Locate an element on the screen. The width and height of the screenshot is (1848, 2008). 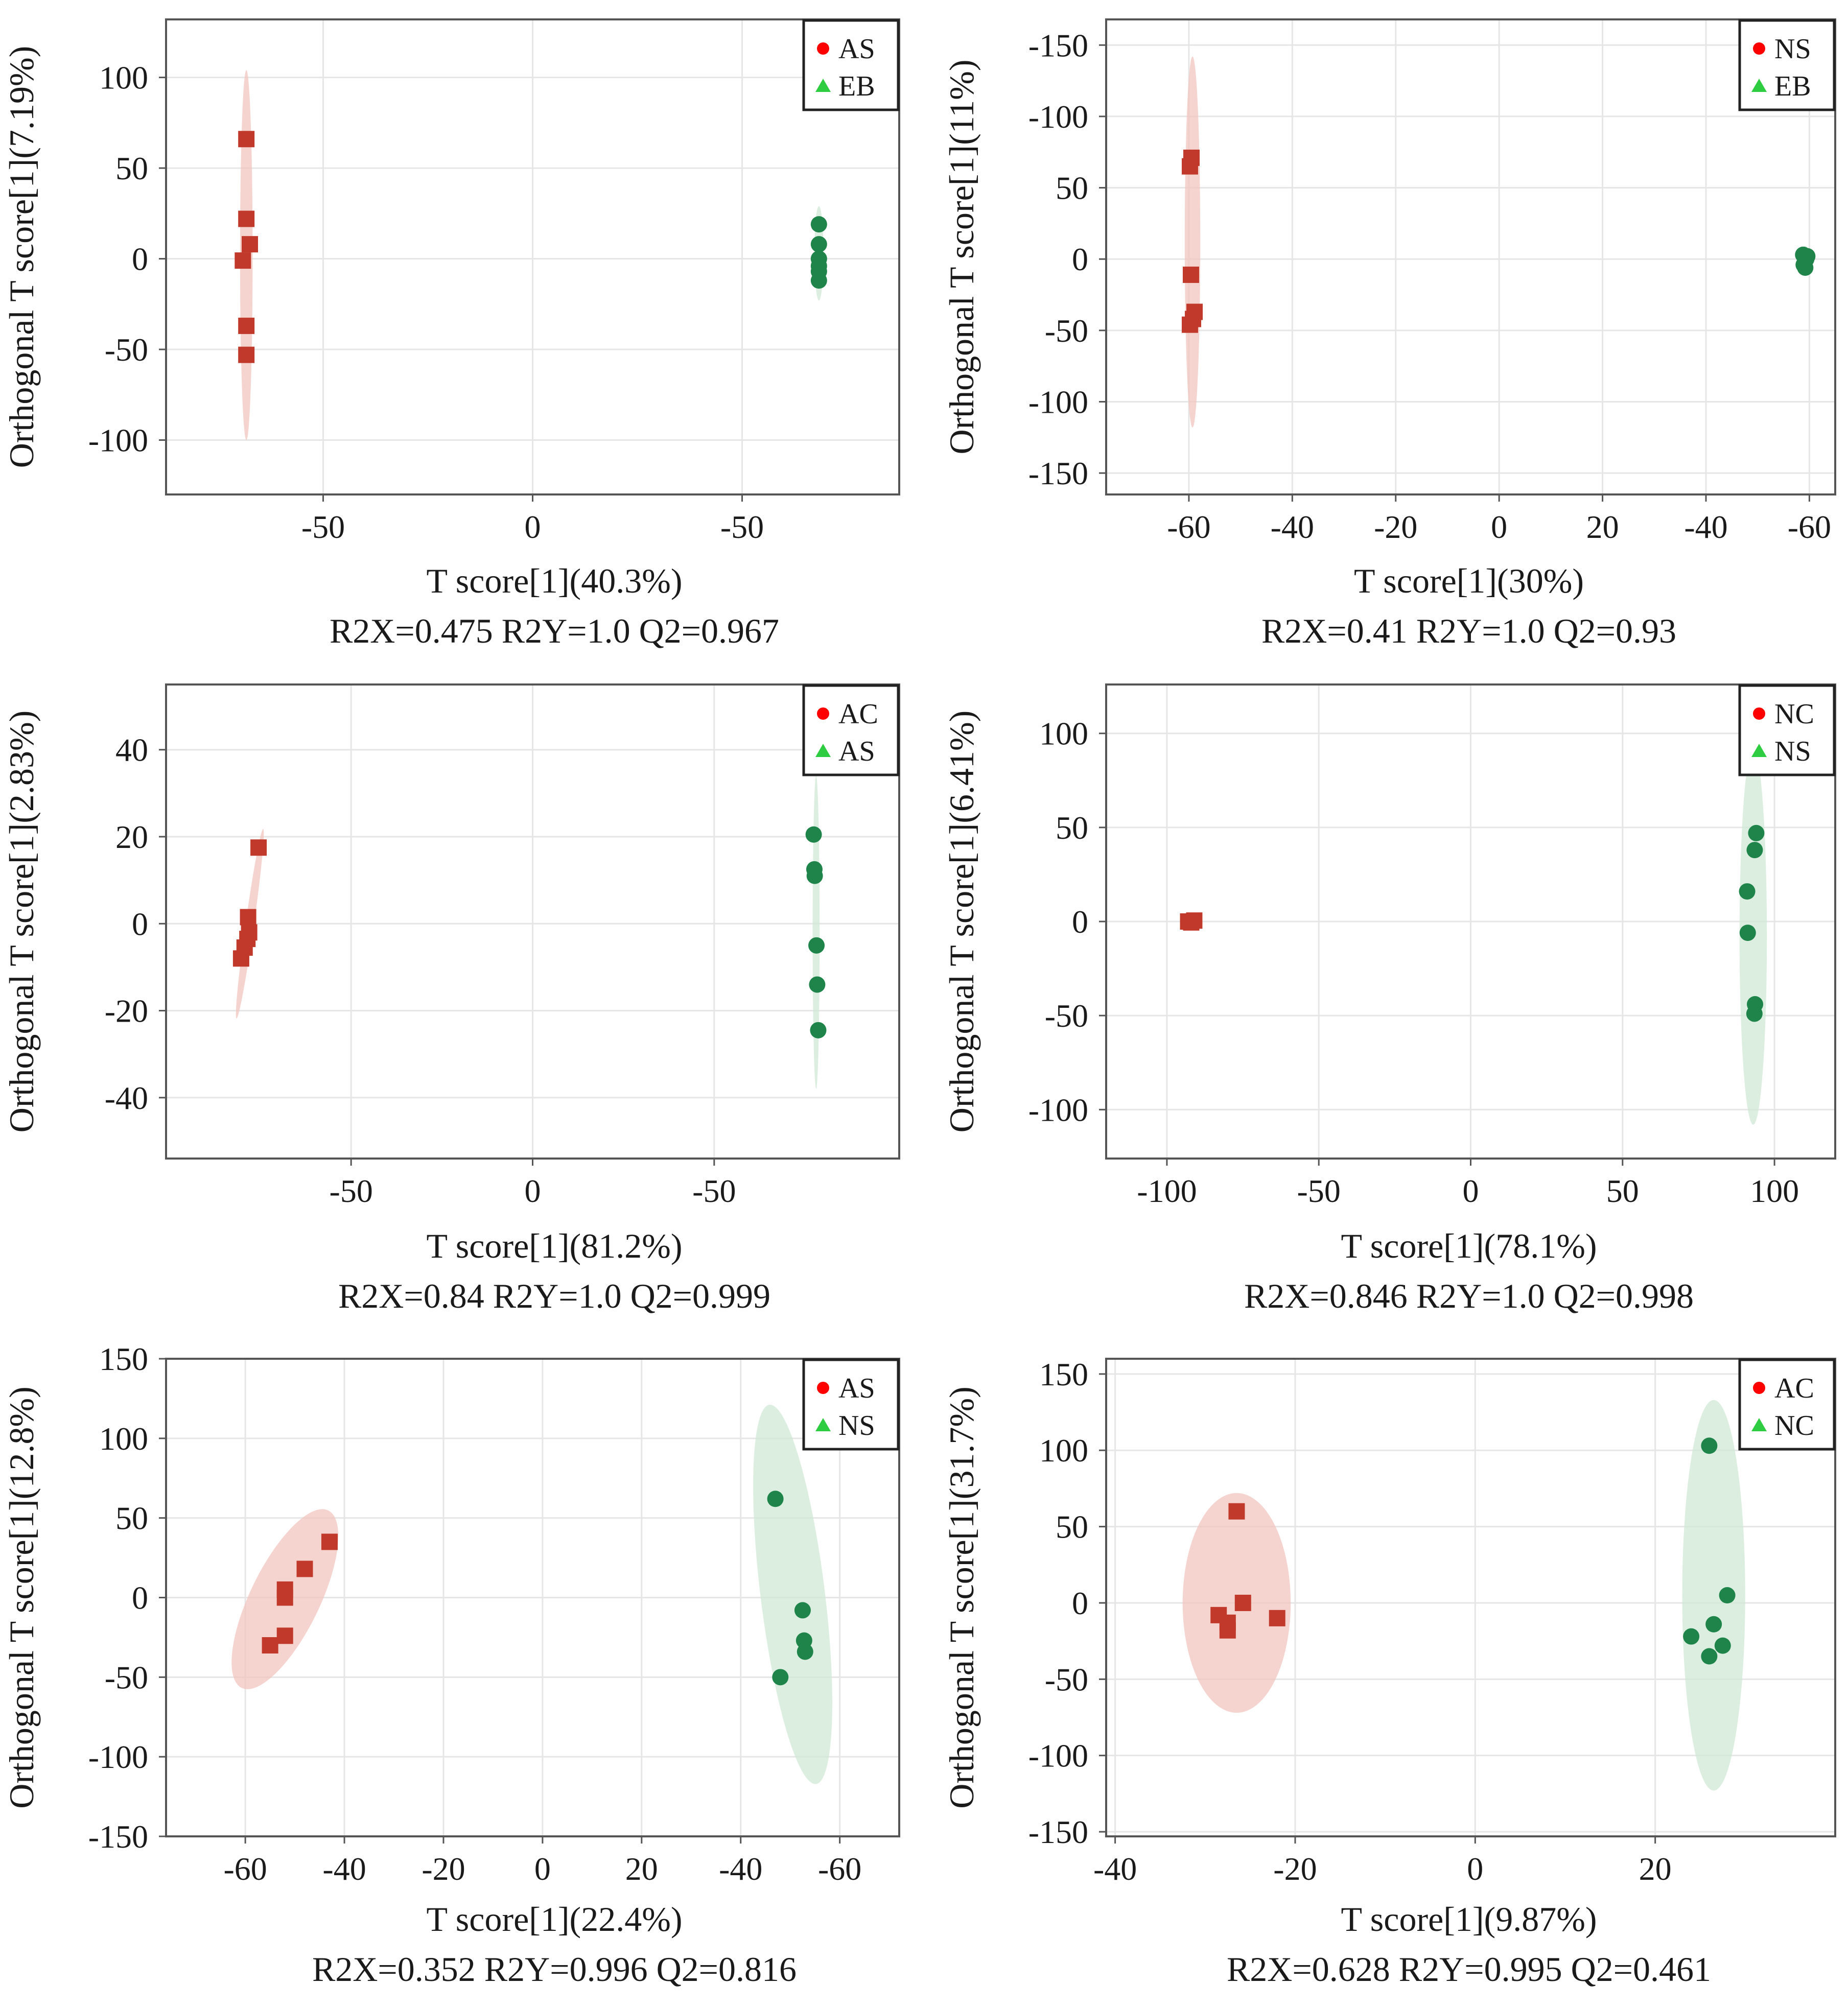
confidence-ellipse-group1 is located at coordinates (1192, 242).